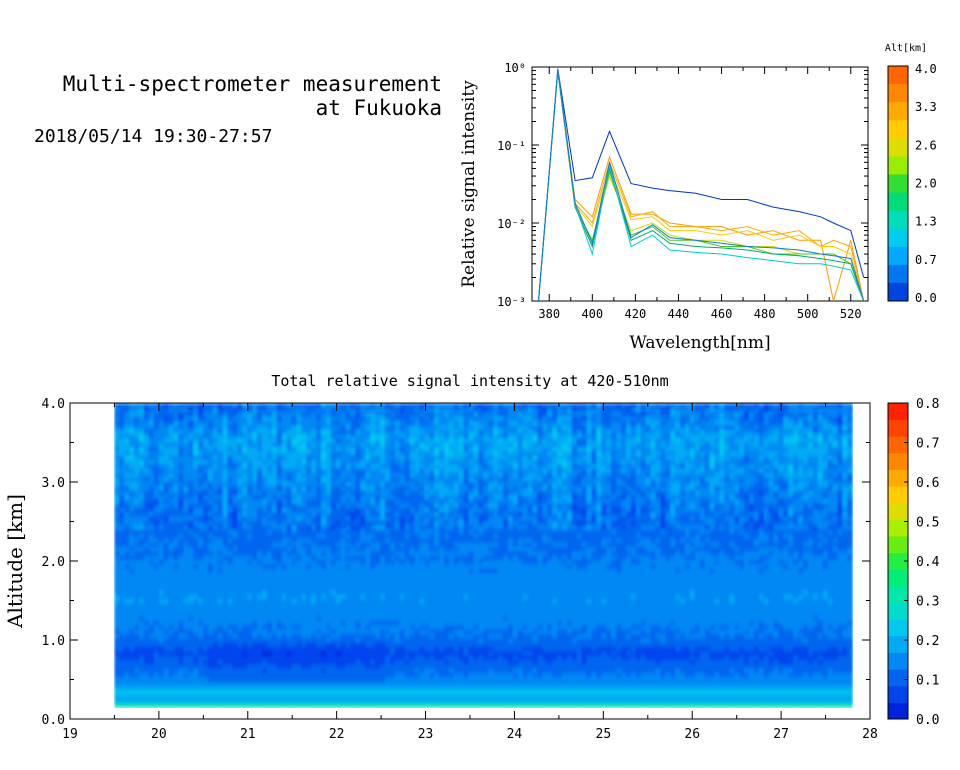 Image resolution: width=960 pixels, height=770 pixels. Describe the element at coordinates (898, 111) in the screenshot. I see `altitude-colorbar-swatch` at that location.